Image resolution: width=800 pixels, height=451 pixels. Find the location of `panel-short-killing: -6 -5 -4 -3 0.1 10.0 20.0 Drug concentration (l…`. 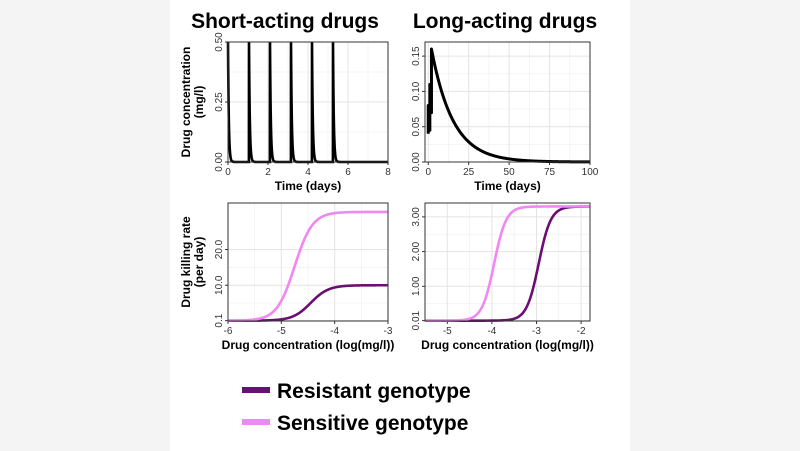

panel-short-killing: -6 -5 -4 -3 0.1 10.0 20.0 Drug concentration (l… is located at coordinates (287, 277).